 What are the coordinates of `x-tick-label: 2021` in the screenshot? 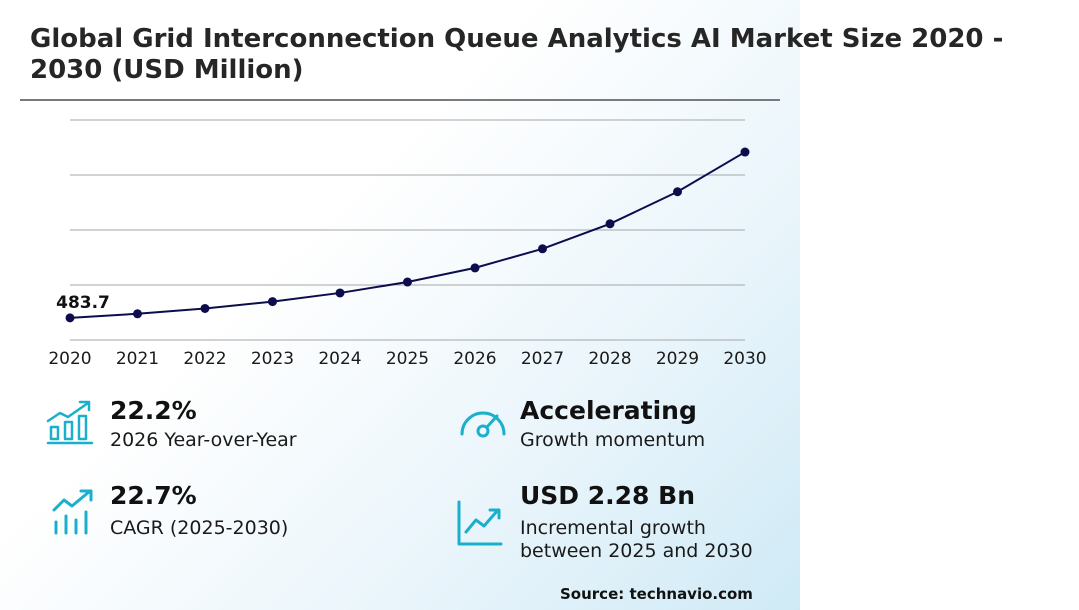 It's located at (137, 359).